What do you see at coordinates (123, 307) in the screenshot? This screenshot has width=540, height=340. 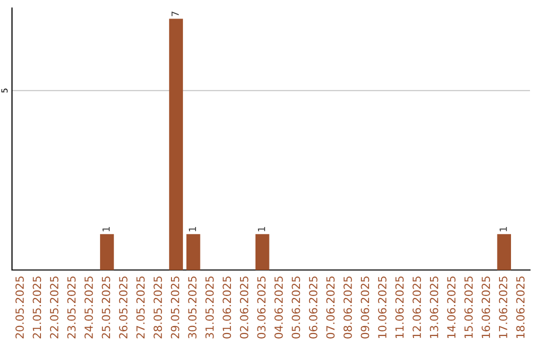 I see `x-tick-label: 26.05.2025` at bounding box center [123, 307].